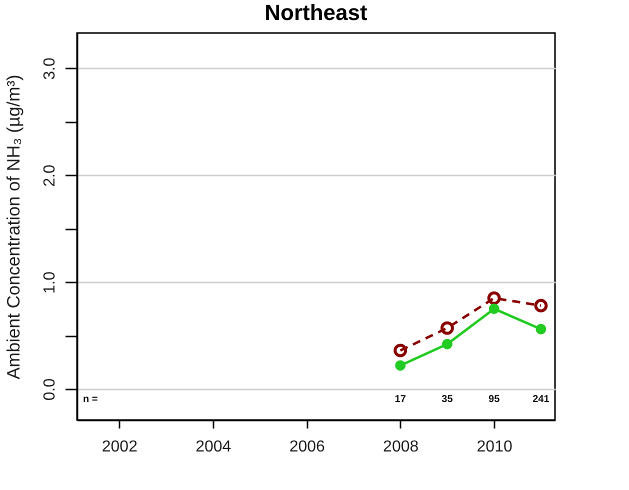  Describe the element at coordinates (307, 447) in the screenshot. I see `x-tick-label: 2006` at that location.